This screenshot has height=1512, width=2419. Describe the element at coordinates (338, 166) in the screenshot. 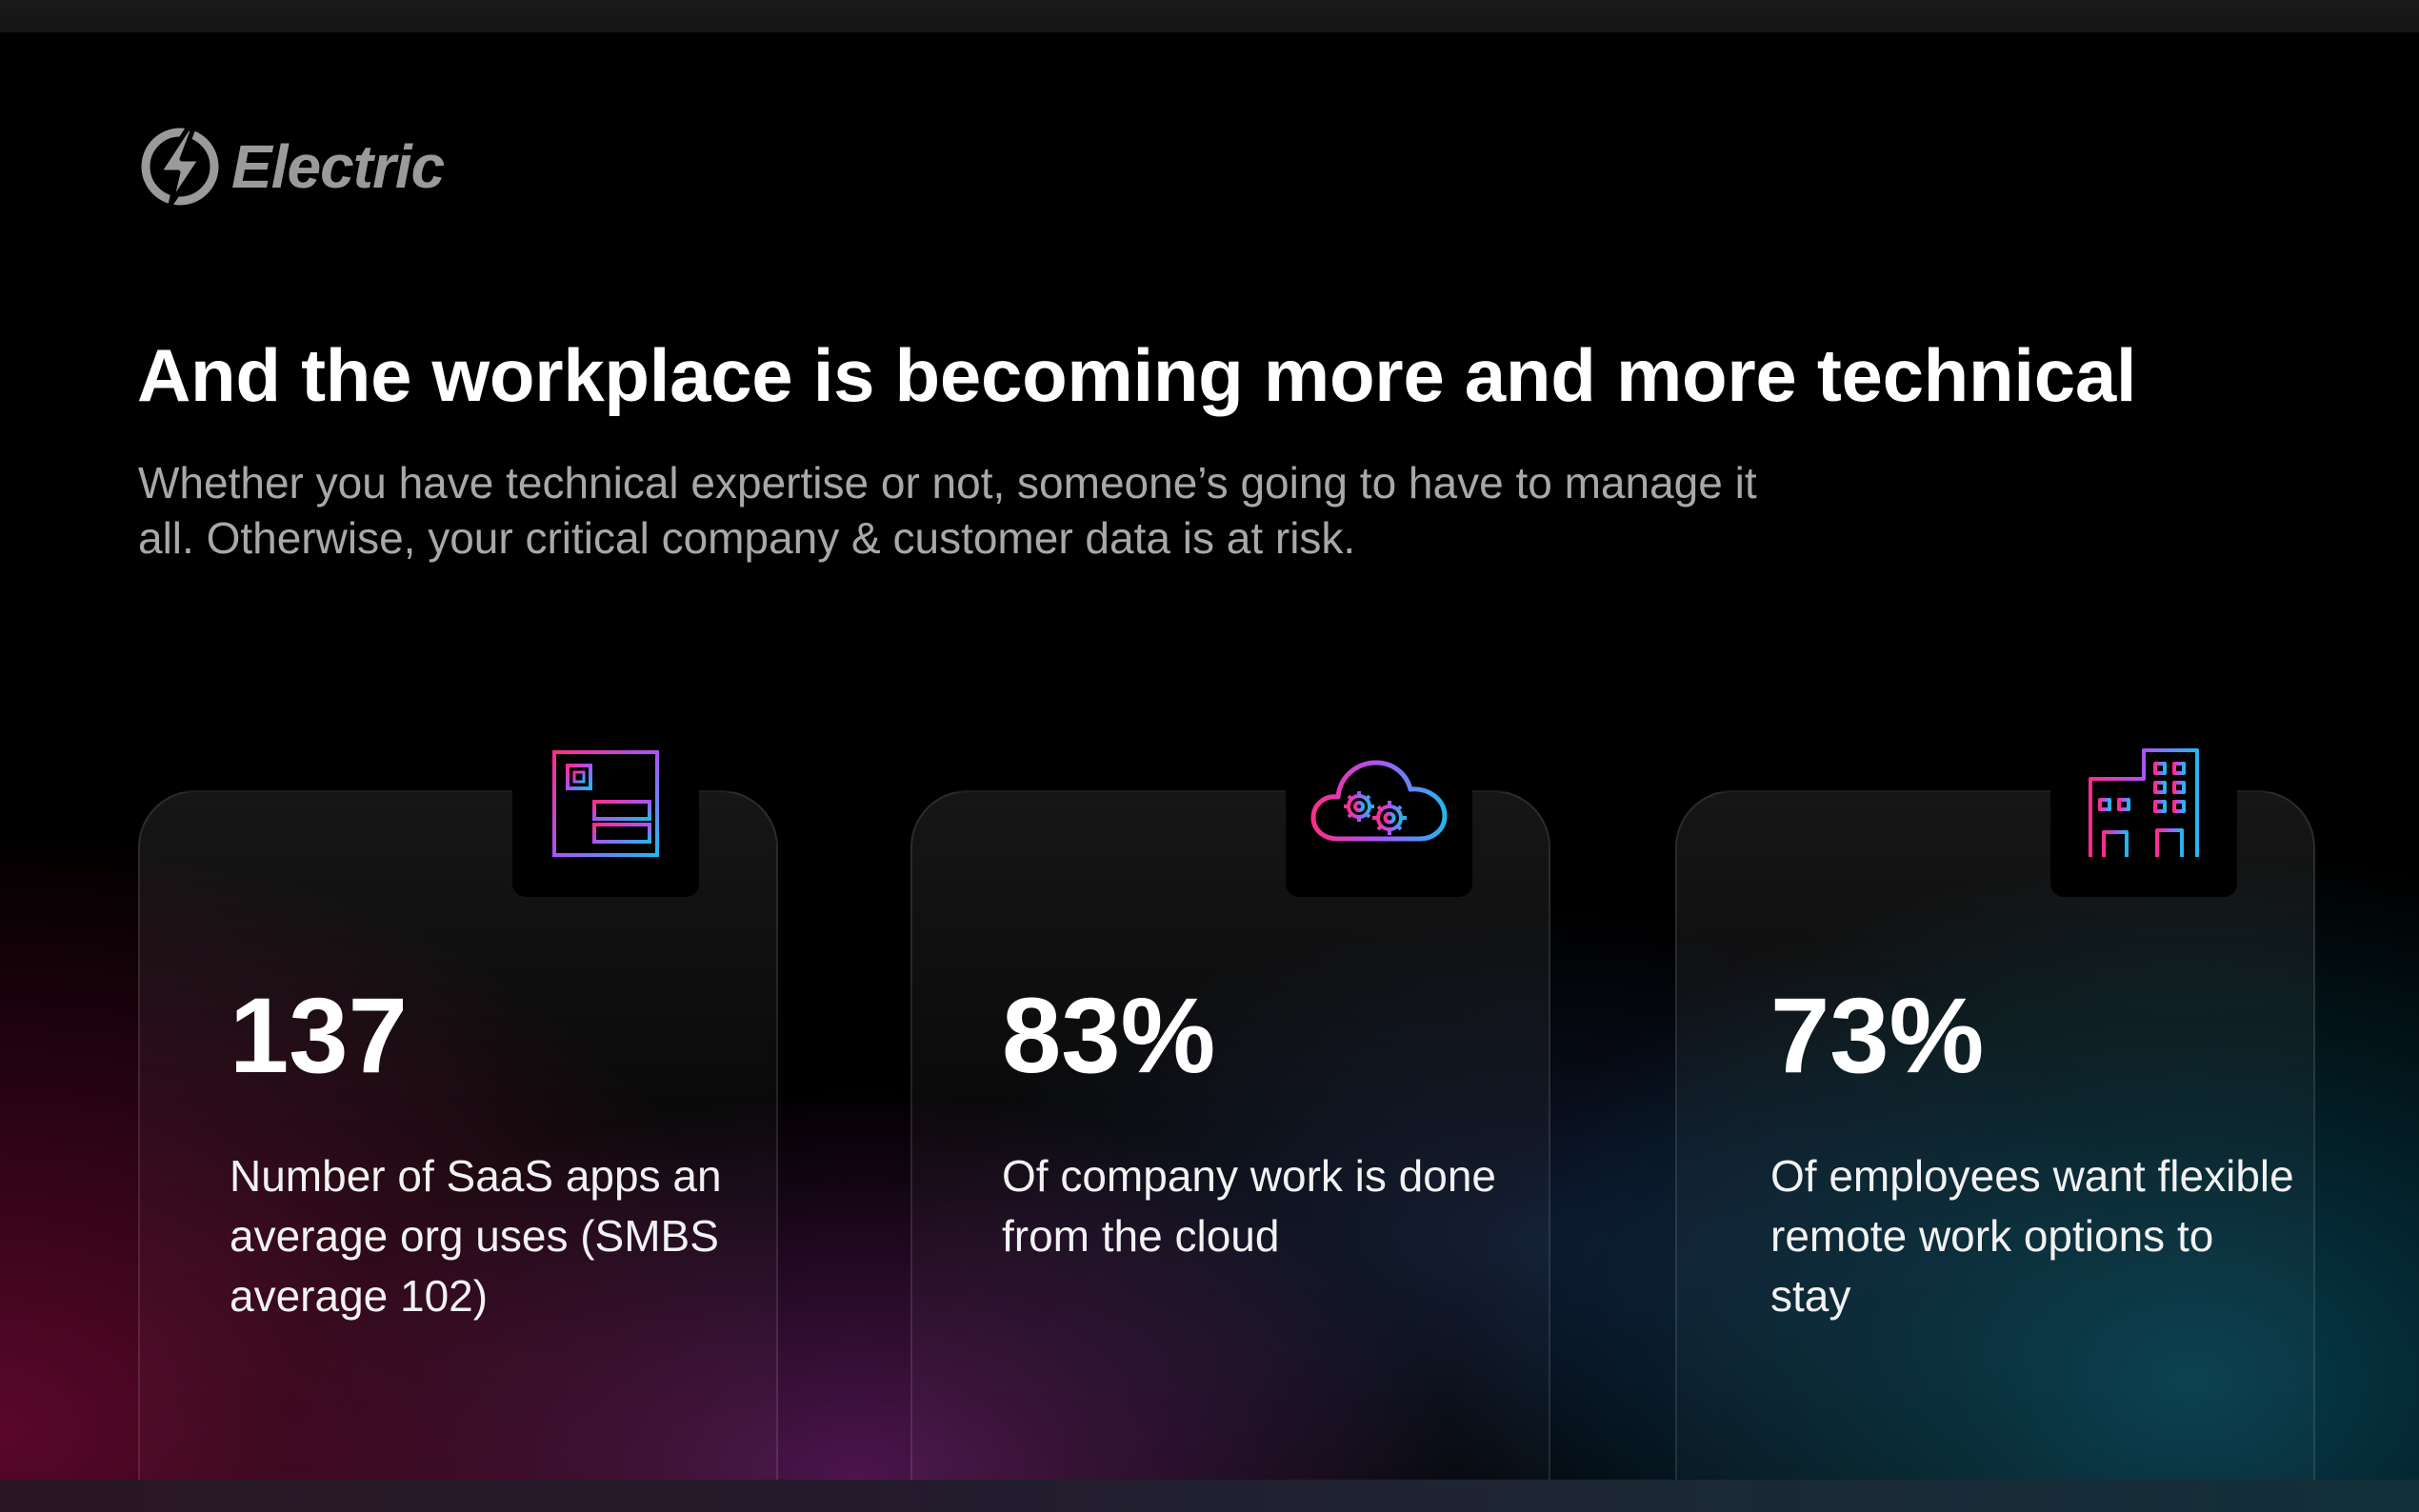

I see `brand-name: Electric` at that location.